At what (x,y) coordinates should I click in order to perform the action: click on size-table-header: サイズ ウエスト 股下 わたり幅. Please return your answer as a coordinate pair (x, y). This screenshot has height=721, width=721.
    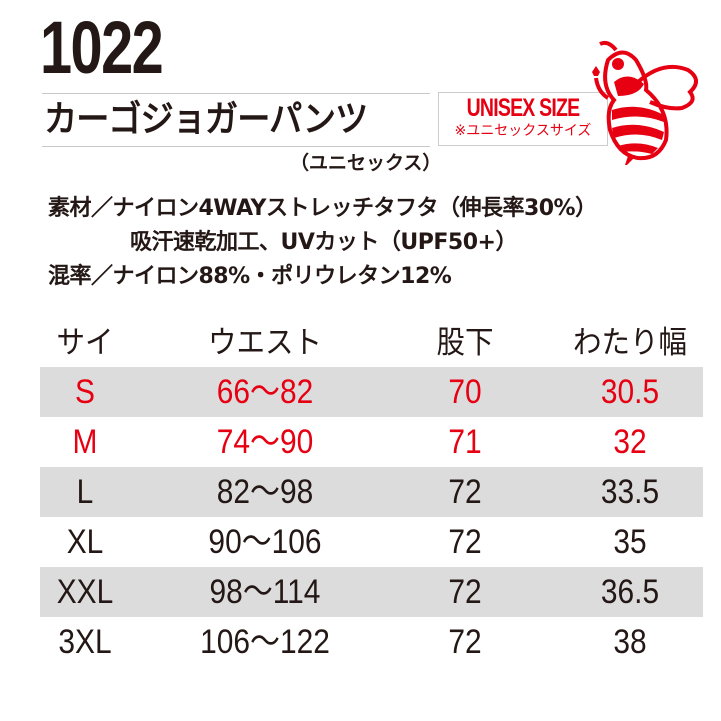
    Looking at the image, I should click on (371, 364).